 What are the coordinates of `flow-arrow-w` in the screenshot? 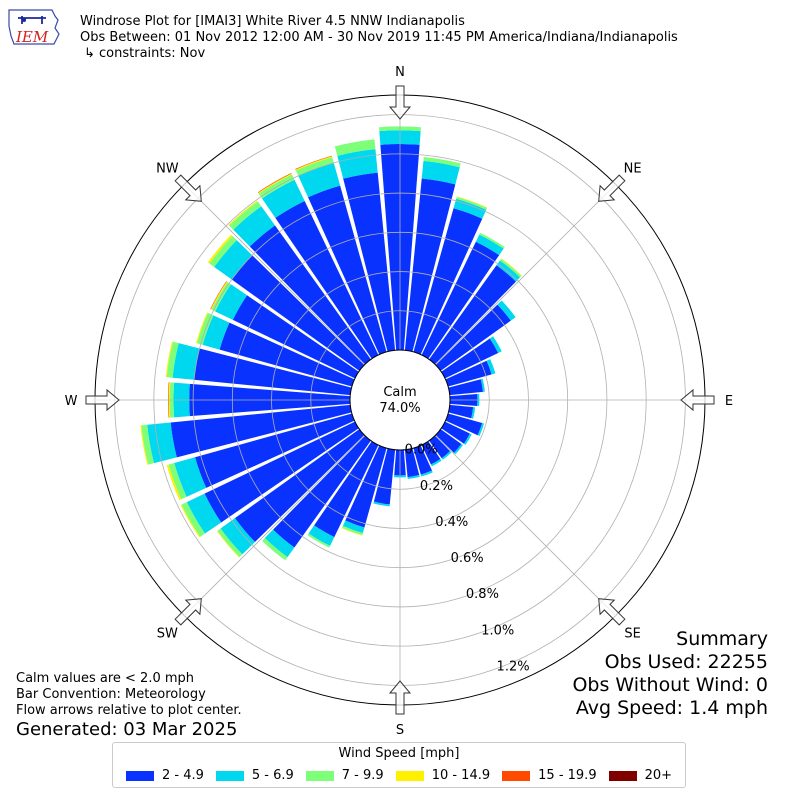 It's located at (102, 400).